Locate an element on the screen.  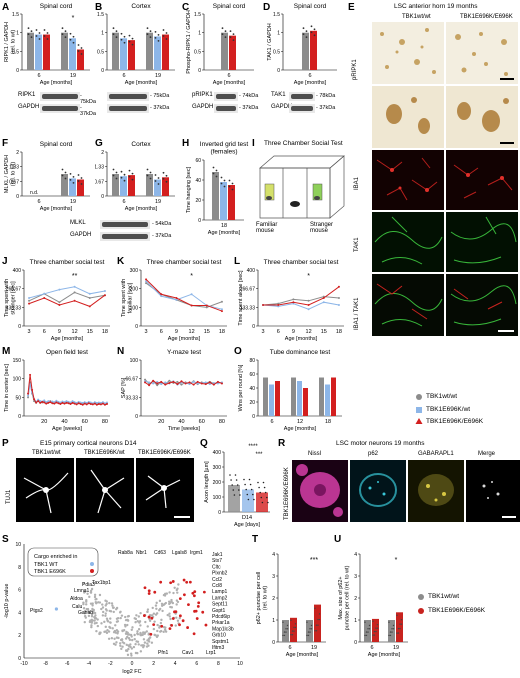
stranger-mouse-label: Stranger mouse is located at coordinates (322, 228).